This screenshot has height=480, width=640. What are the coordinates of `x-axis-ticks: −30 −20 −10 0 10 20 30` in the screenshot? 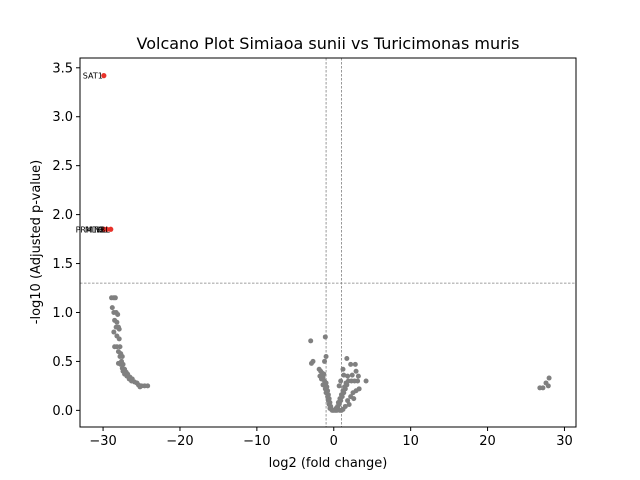 It's located at (331, 438).